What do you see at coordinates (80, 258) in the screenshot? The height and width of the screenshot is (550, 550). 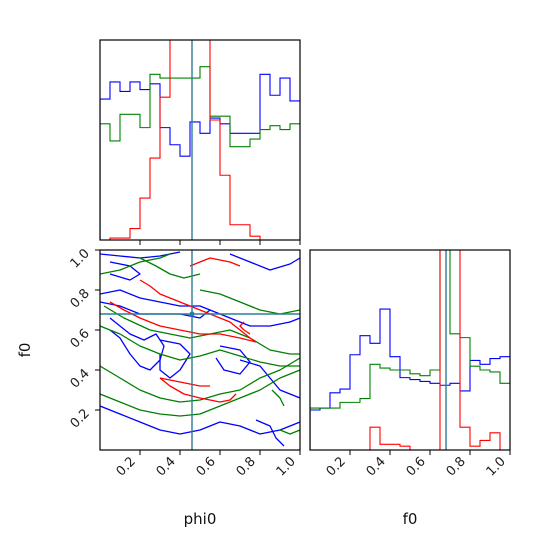 I see `f0-ytick-label: 1.0` at bounding box center [80, 258].